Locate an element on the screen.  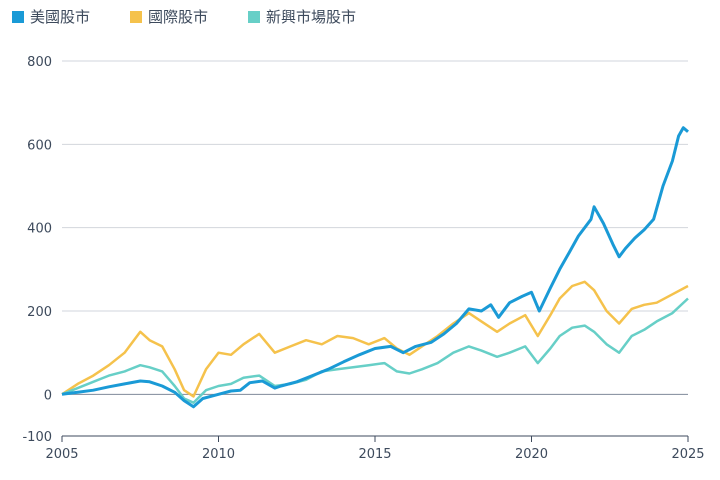
legend-label-intl: 國際股市 is located at coordinates (178, 17).